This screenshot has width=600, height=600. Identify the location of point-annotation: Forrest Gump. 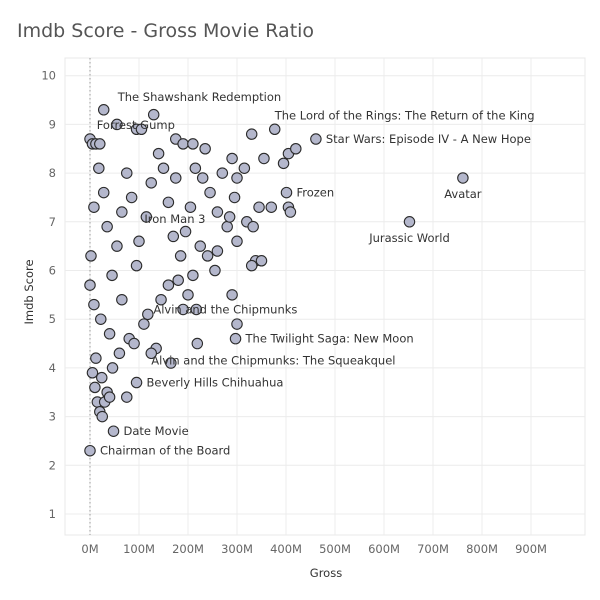
(136, 125).